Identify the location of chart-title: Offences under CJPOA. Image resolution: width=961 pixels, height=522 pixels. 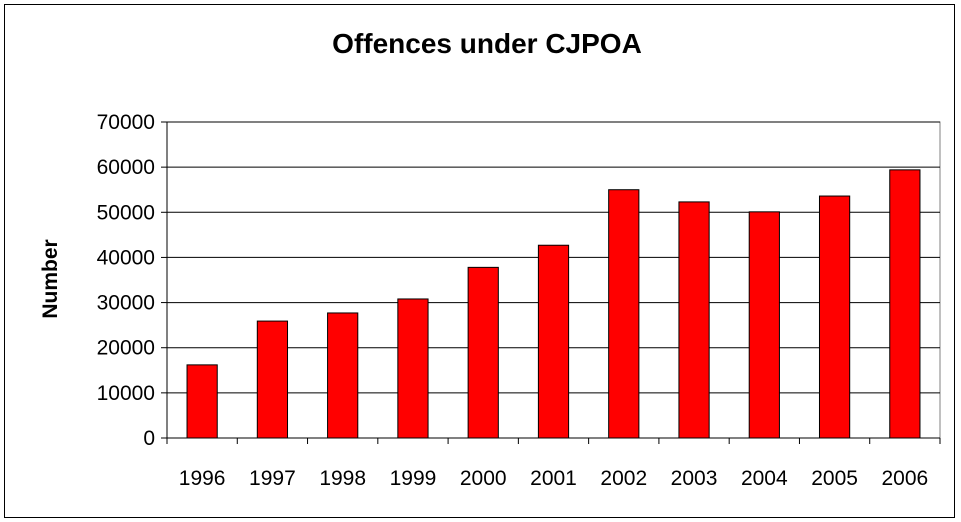
(487, 43).